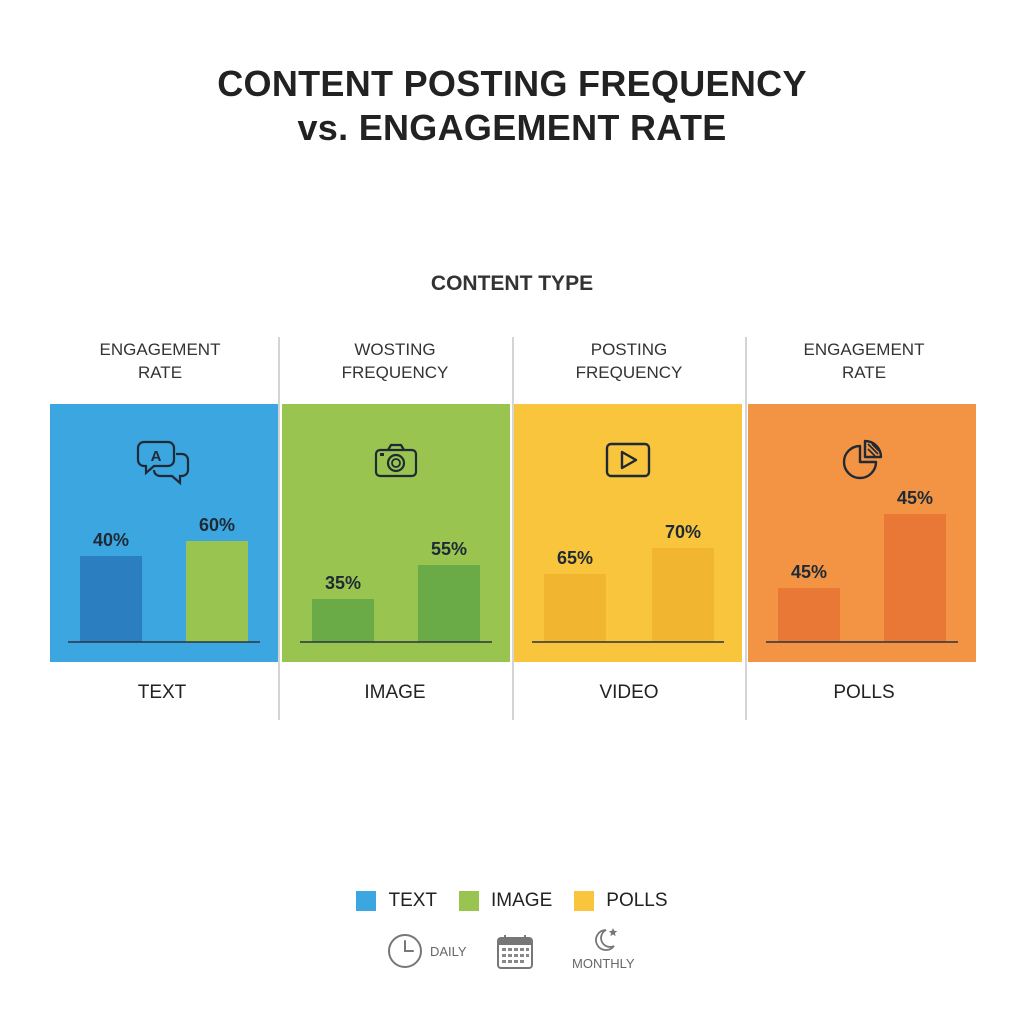  I want to click on legend-item-image: IMAGE, so click(505, 901).